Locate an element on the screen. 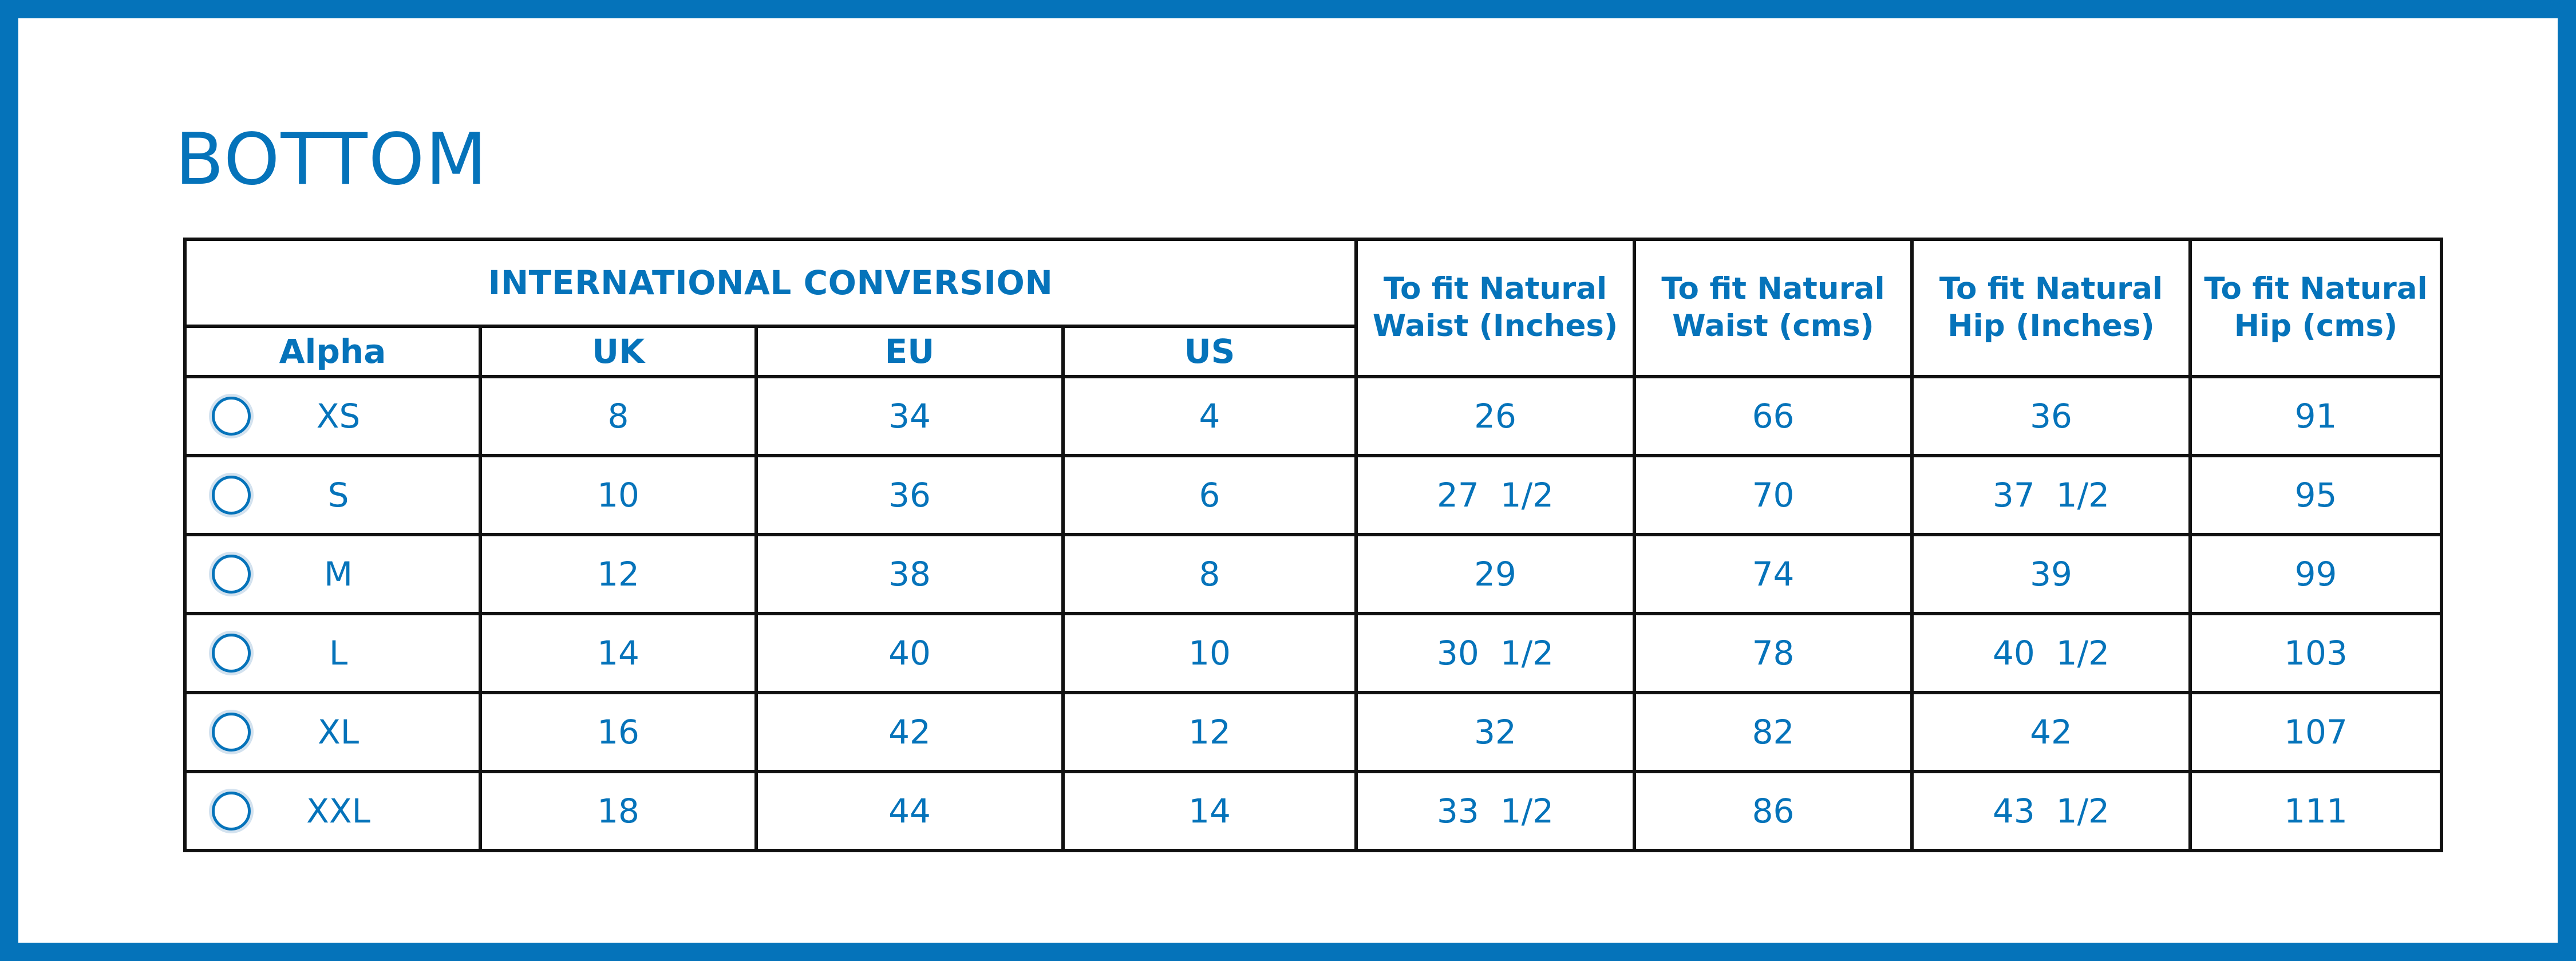 This screenshot has width=2576, height=961. header-row-sub: Alpha UK EU US is located at coordinates (1312, 351).